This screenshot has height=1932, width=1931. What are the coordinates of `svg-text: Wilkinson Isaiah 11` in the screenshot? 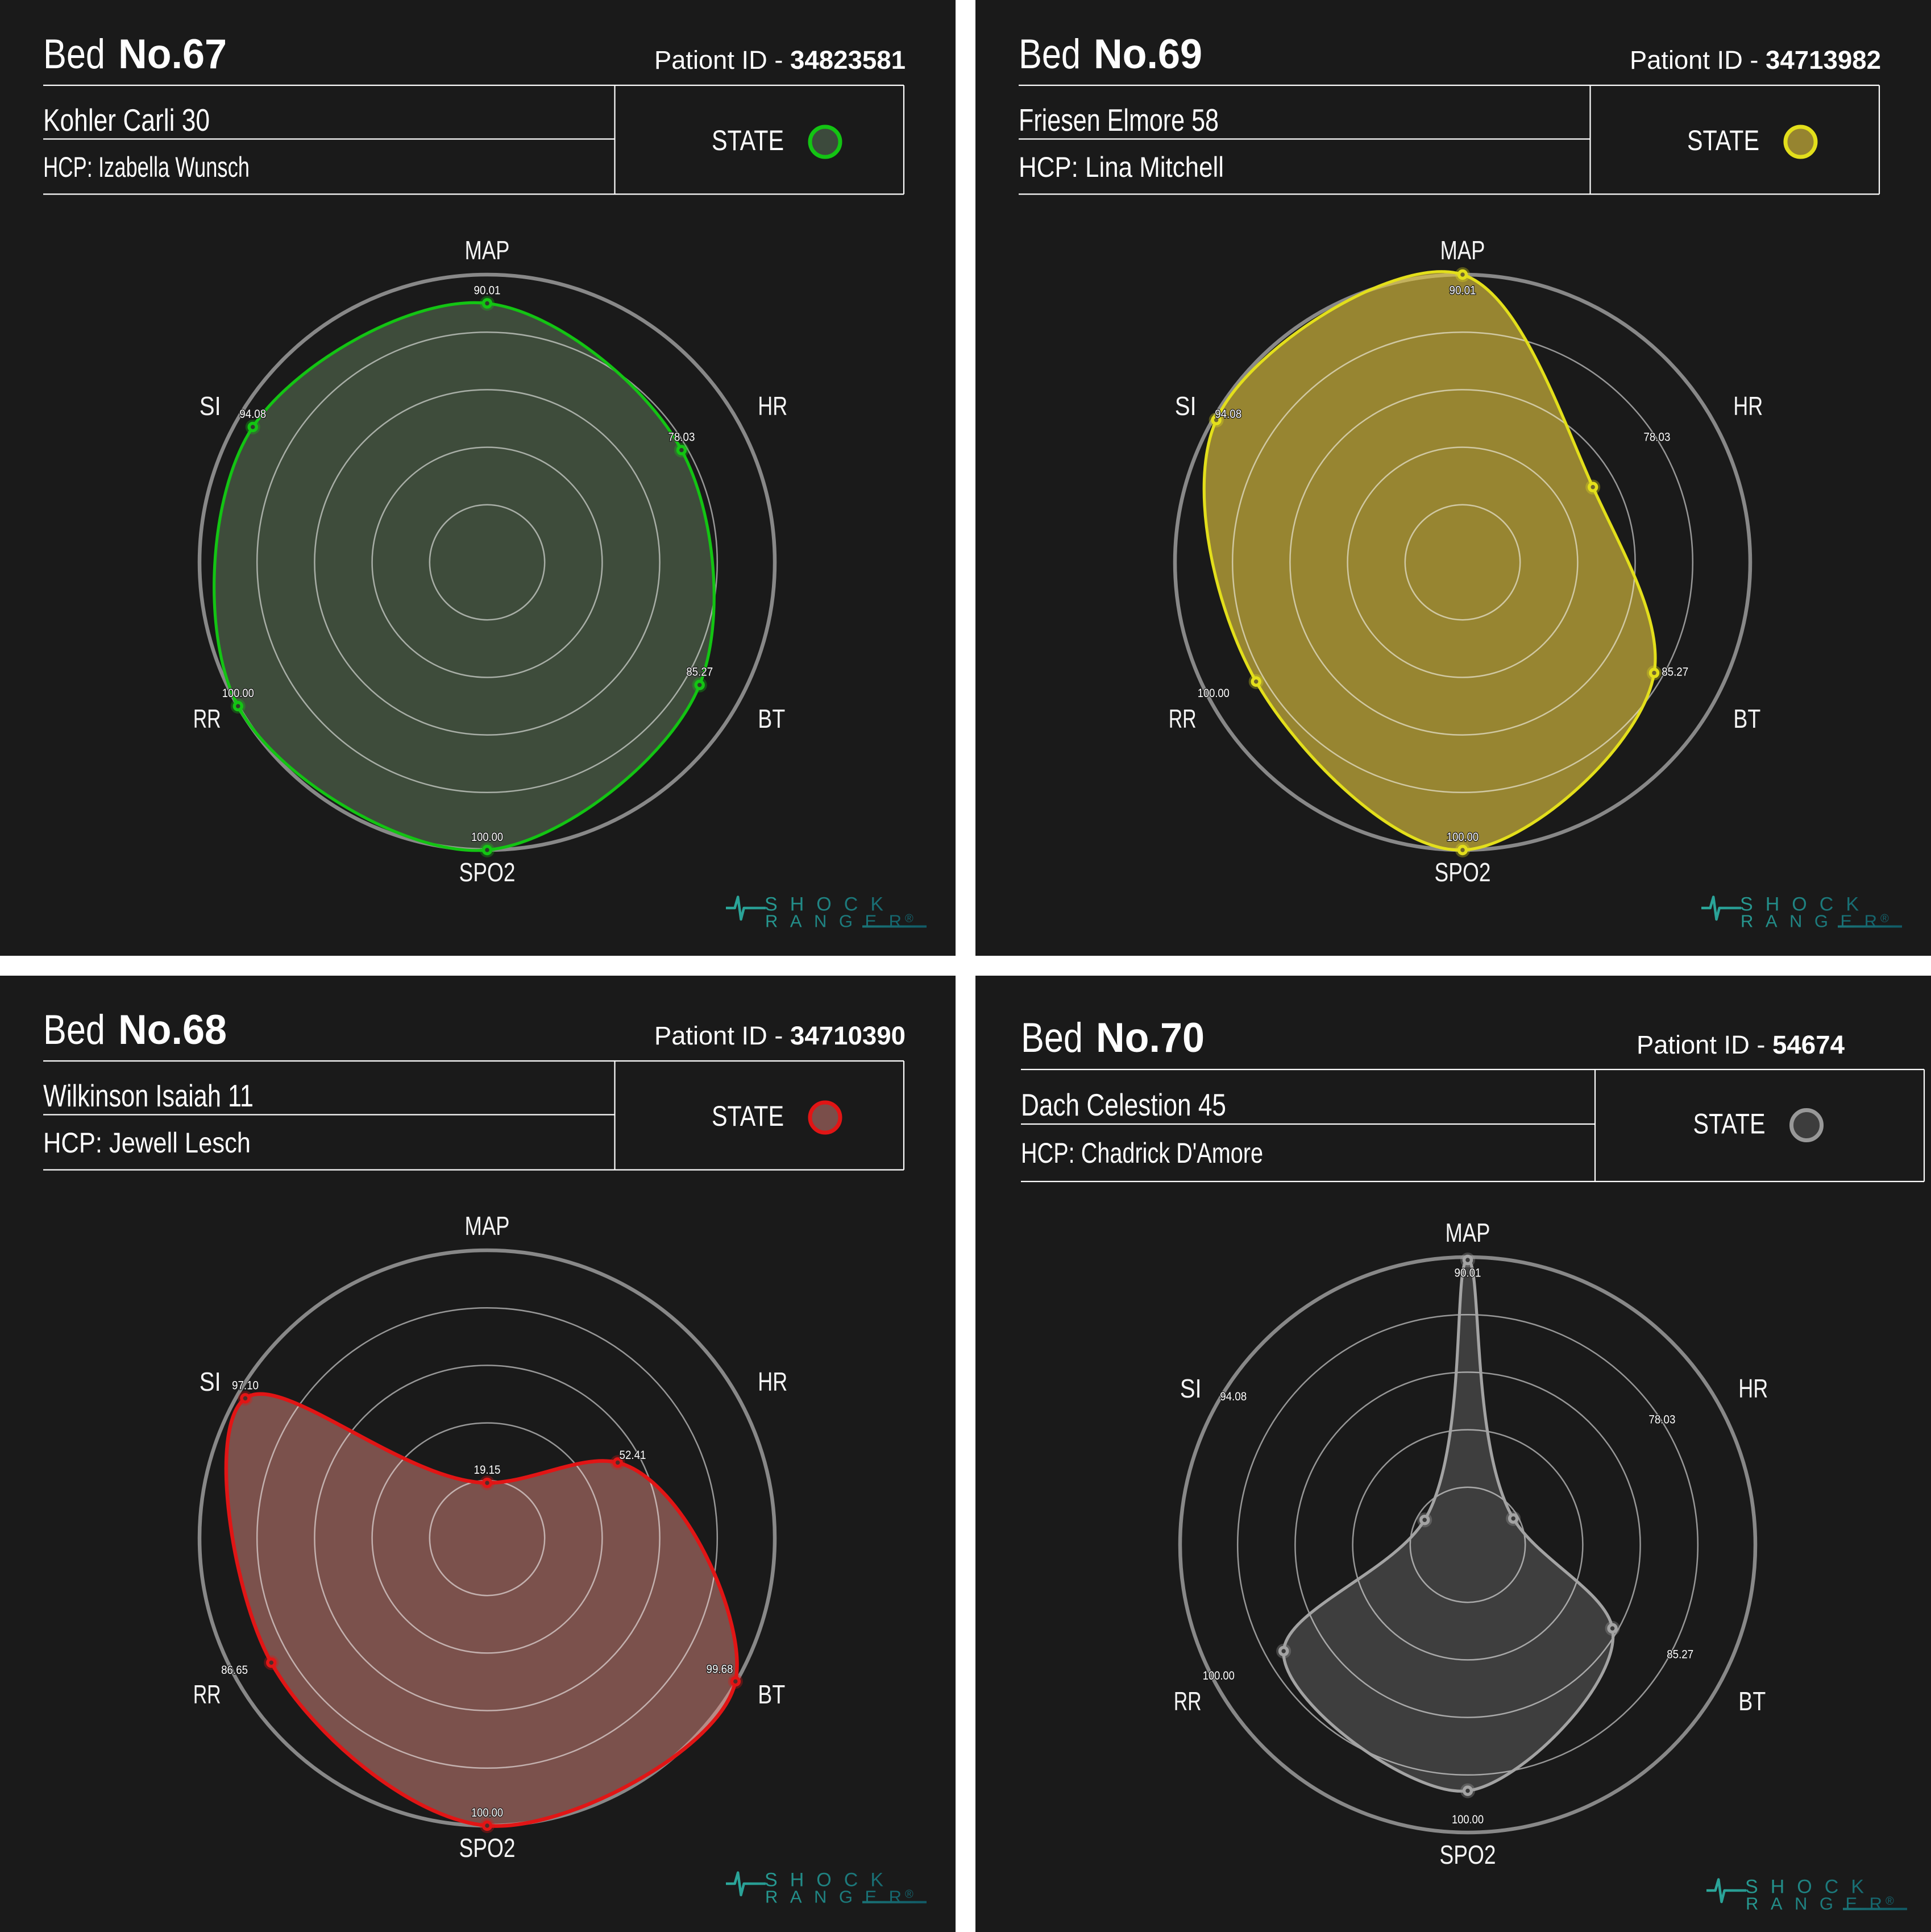 It's located at (148, 1095).